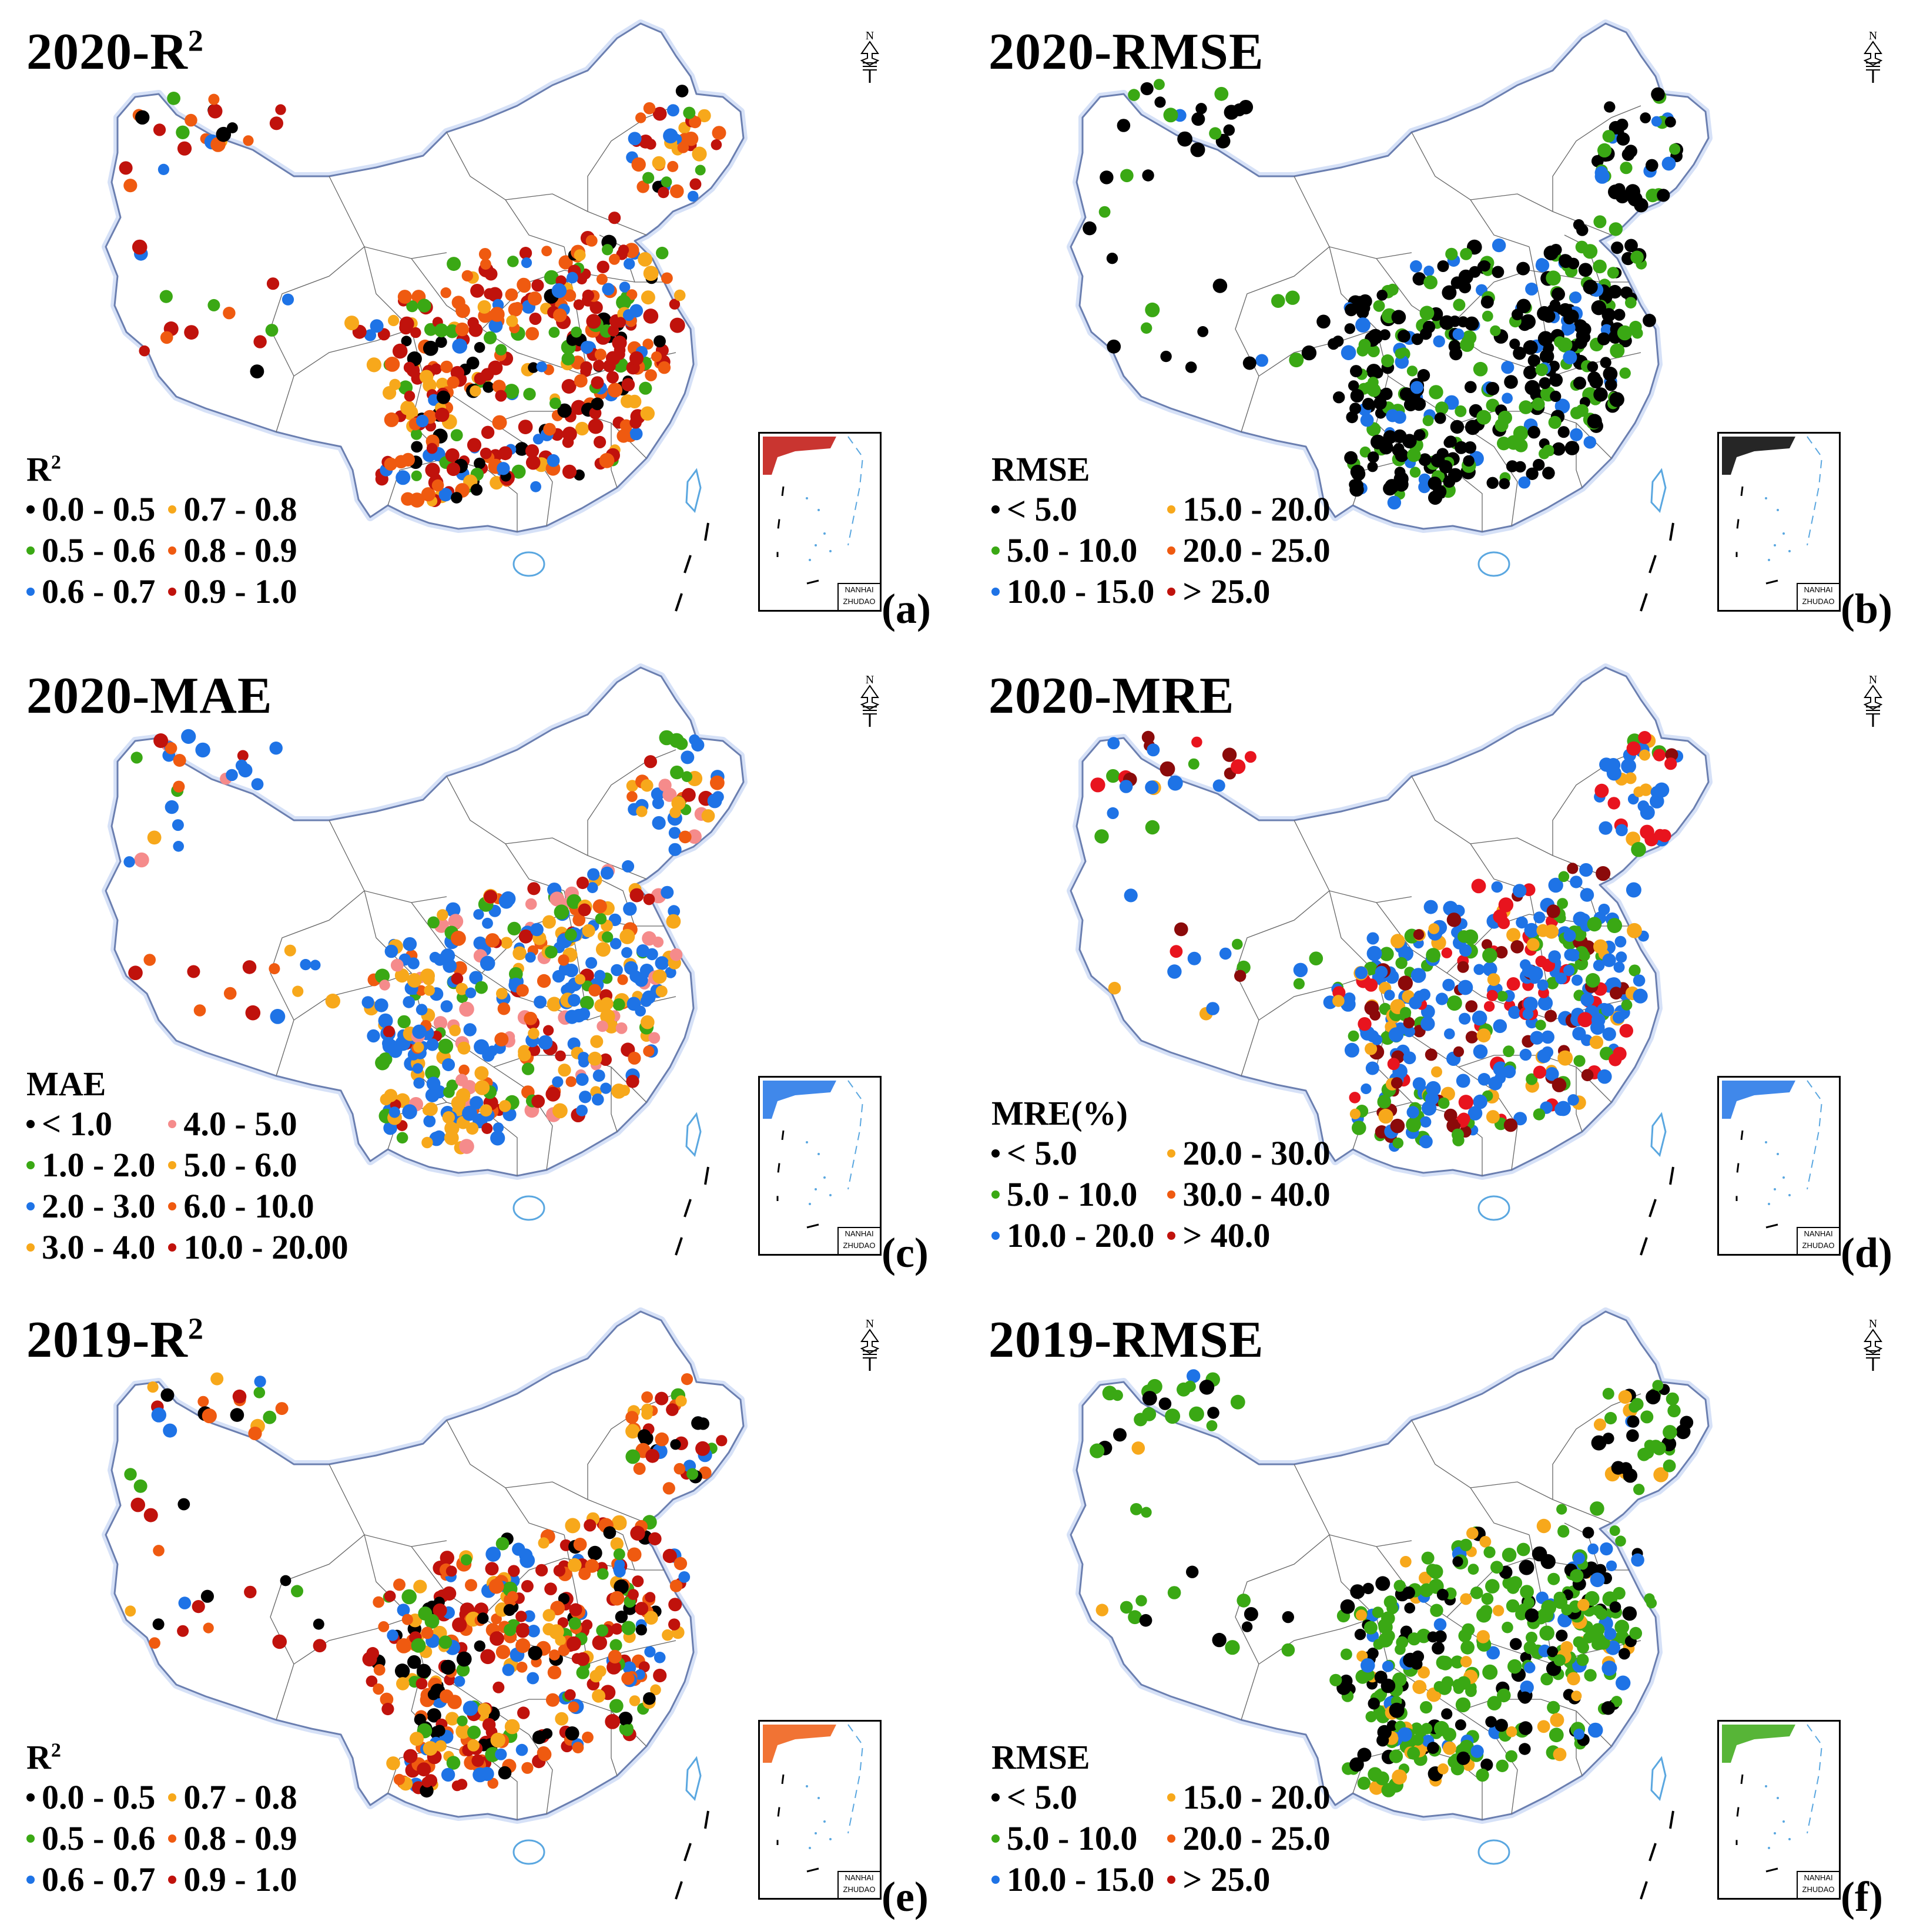 The image size is (1930, 1932). What do you see at coordinates (38, 469) in the screenshot?
I see `legend-title-text: R` at bounding box center [38, 469].